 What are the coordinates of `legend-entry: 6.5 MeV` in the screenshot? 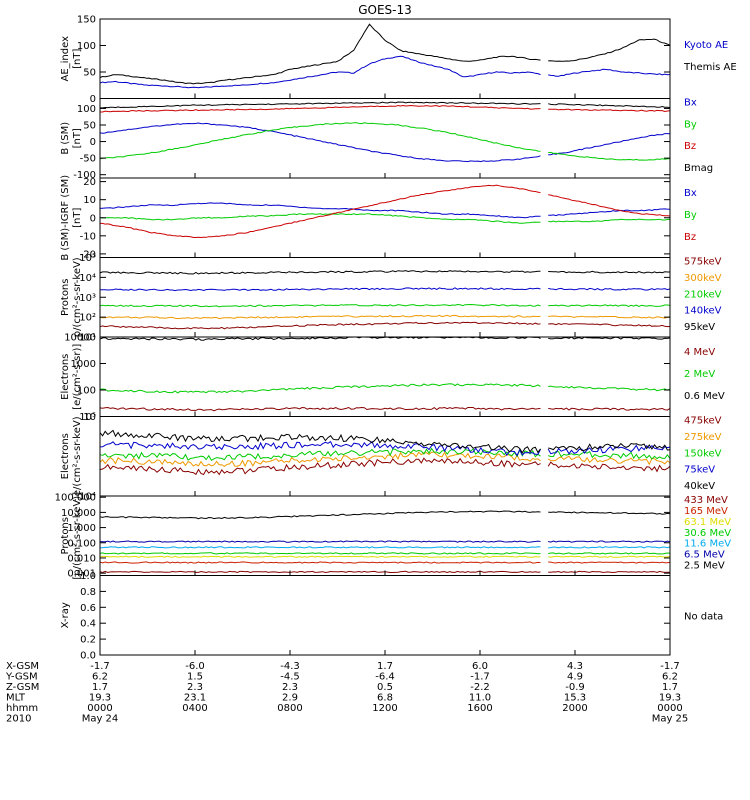 It's located at (704, 555).